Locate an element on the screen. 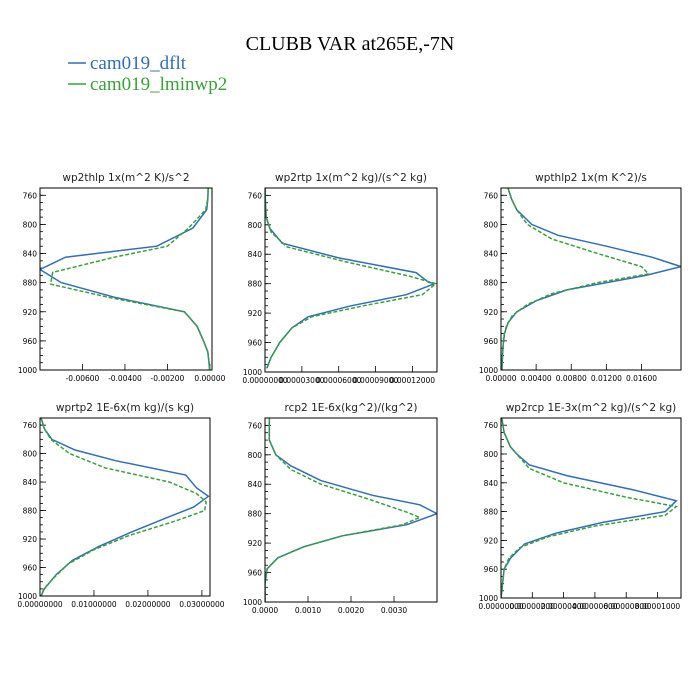 The width and height of the screenshot is (700, 700). panel-title: wp2thlp 1x(m^2 K)/s^2 is located at coordinates (125, 178).